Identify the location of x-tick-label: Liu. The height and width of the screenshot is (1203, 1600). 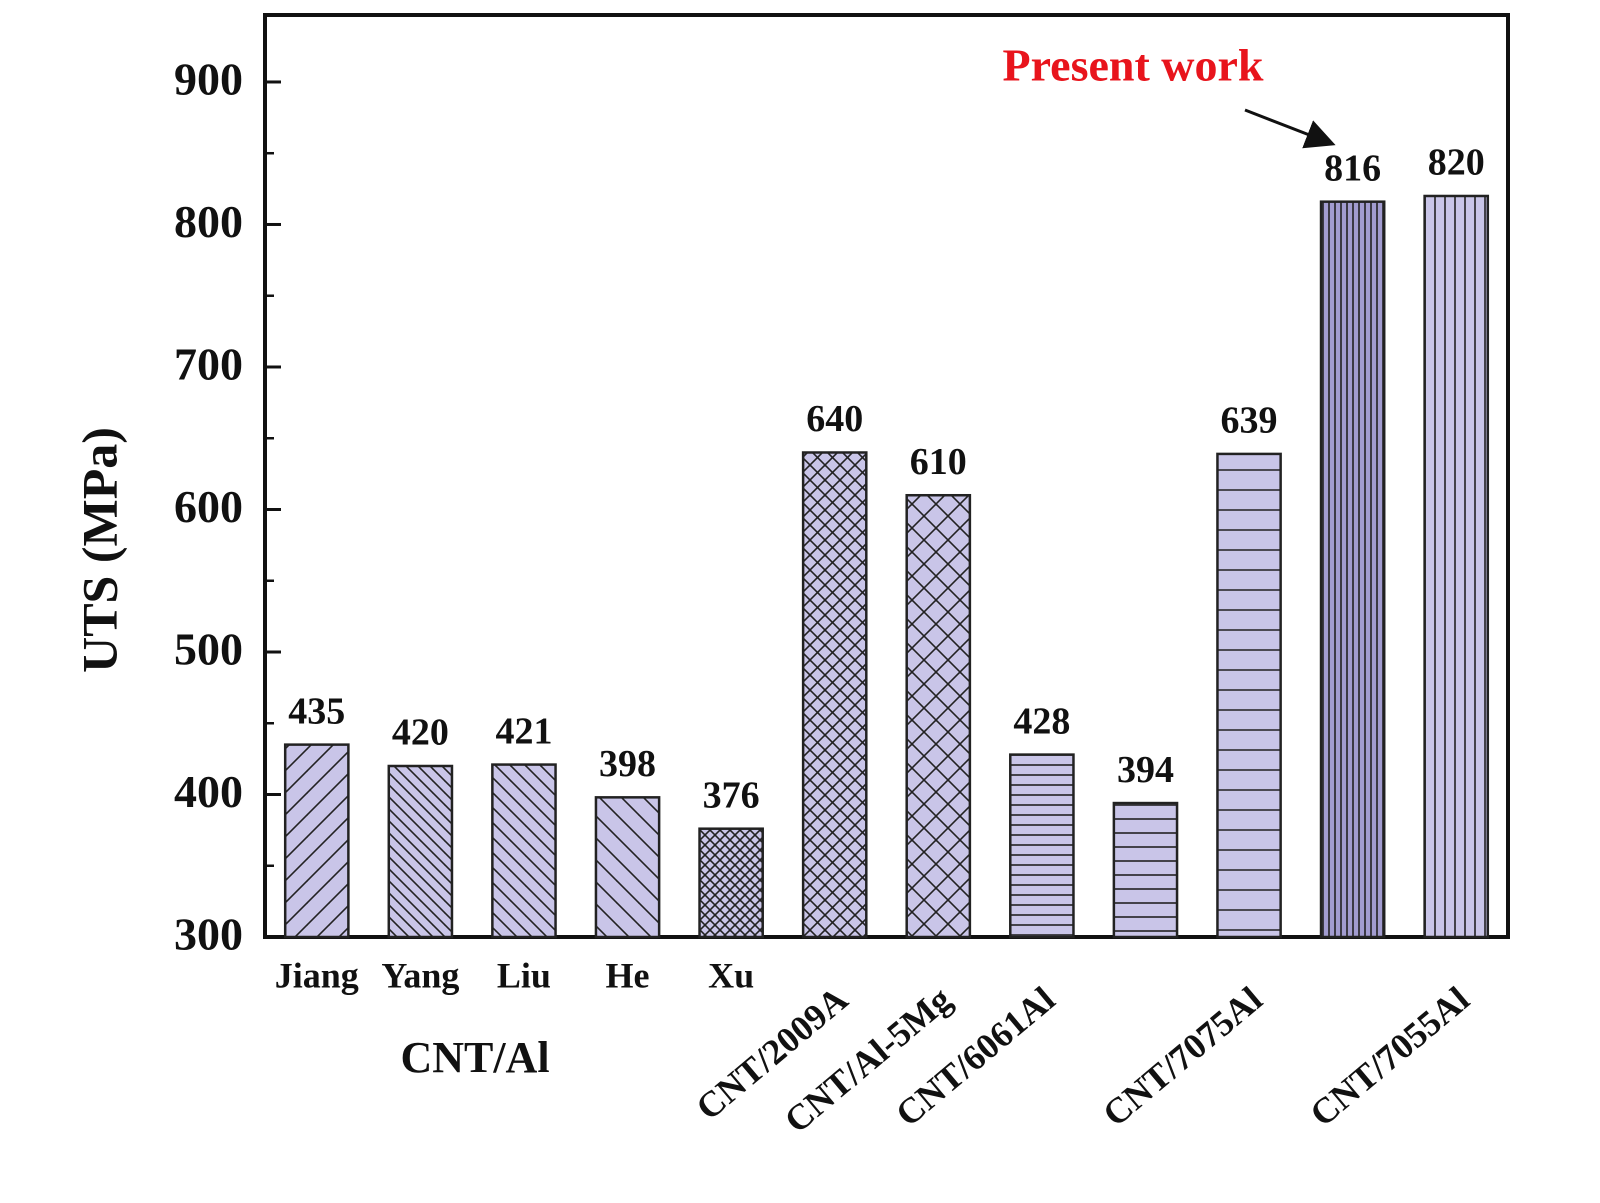
(524, 975).